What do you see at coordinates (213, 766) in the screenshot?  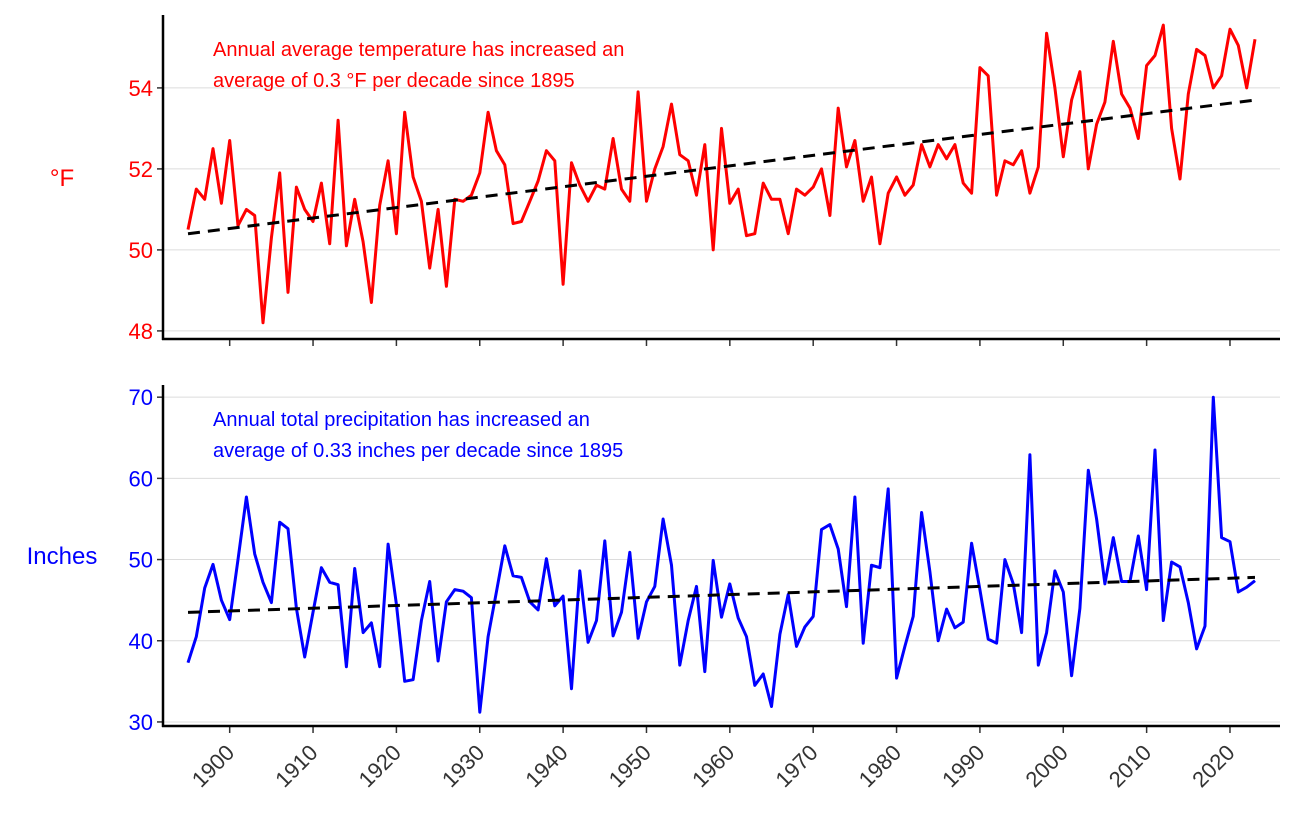 I see `x-tick-label: 1900` at bounding box center [213, 766].